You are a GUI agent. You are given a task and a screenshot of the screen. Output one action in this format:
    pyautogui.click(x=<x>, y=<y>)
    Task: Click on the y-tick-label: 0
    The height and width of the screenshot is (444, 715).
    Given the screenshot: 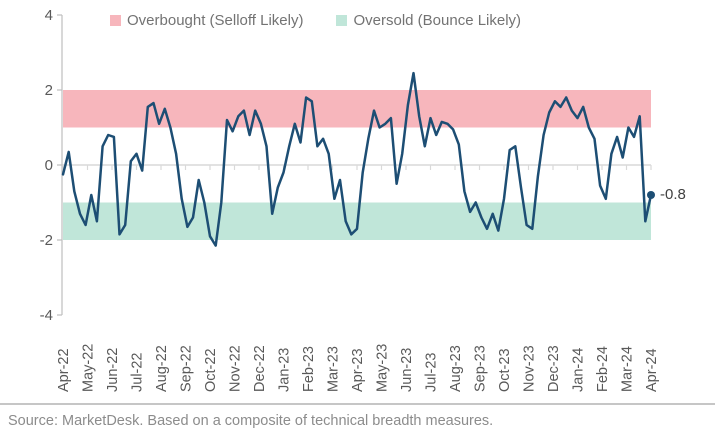 What is the action you would take?
    pyautogui.click(x=49, y=165)
    